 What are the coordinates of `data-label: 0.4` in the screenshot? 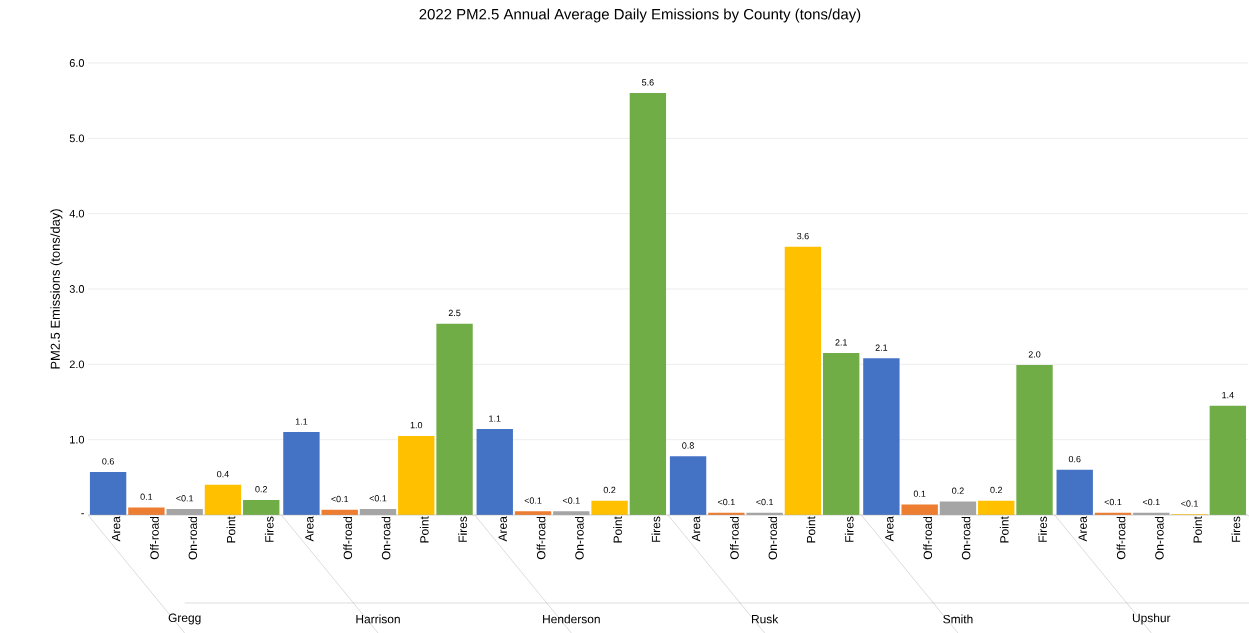 It's located at (223, 474).